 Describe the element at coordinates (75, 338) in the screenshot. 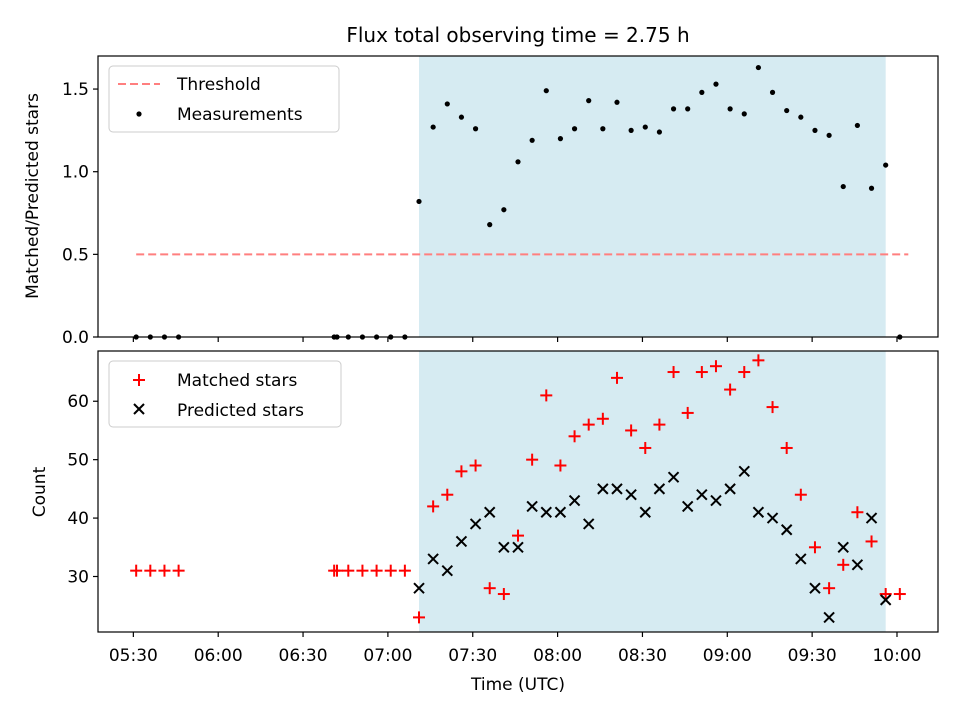

I see `top-y-tick-label: 0.0` at that location.